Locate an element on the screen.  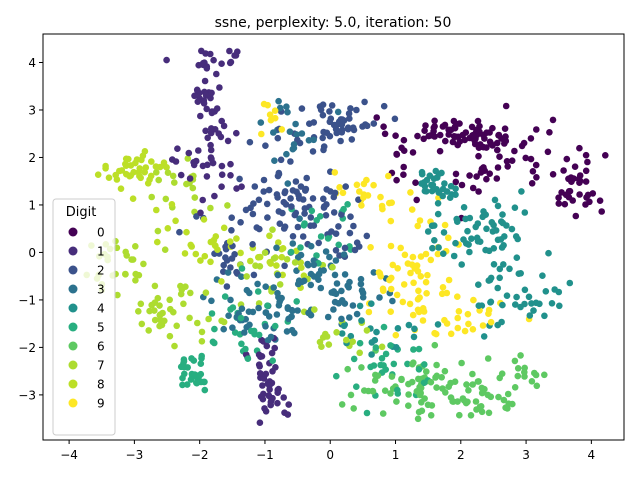
y-tick-label: 1 is located at coordinates (32, 205).